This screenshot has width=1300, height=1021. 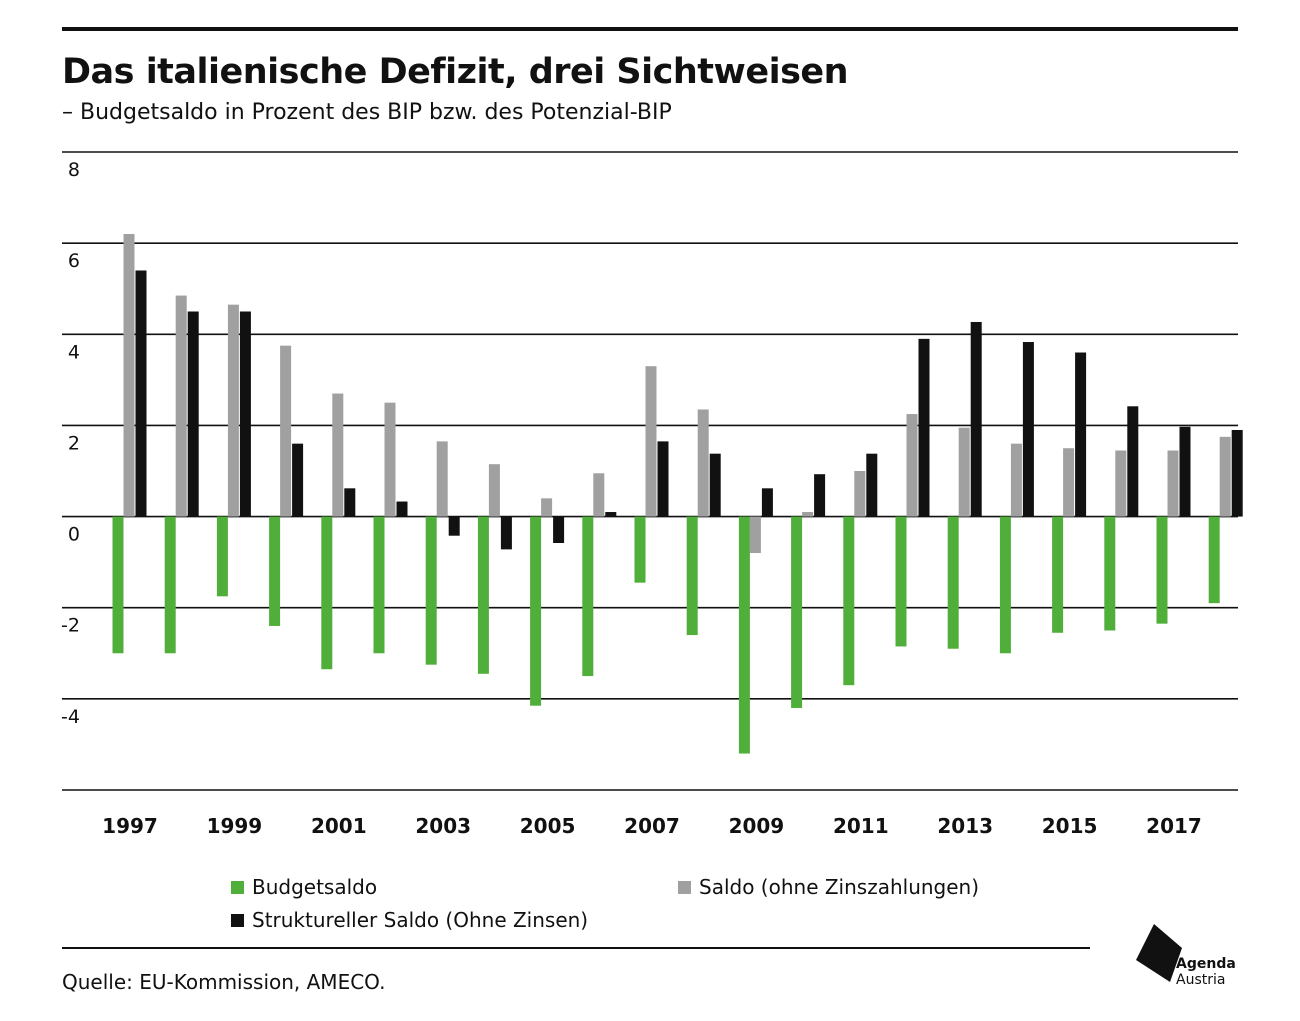 What do you see at coordinates (431, 590) in the screenshot?
I see `bar-0-2003` at bounding box center [431, 590].